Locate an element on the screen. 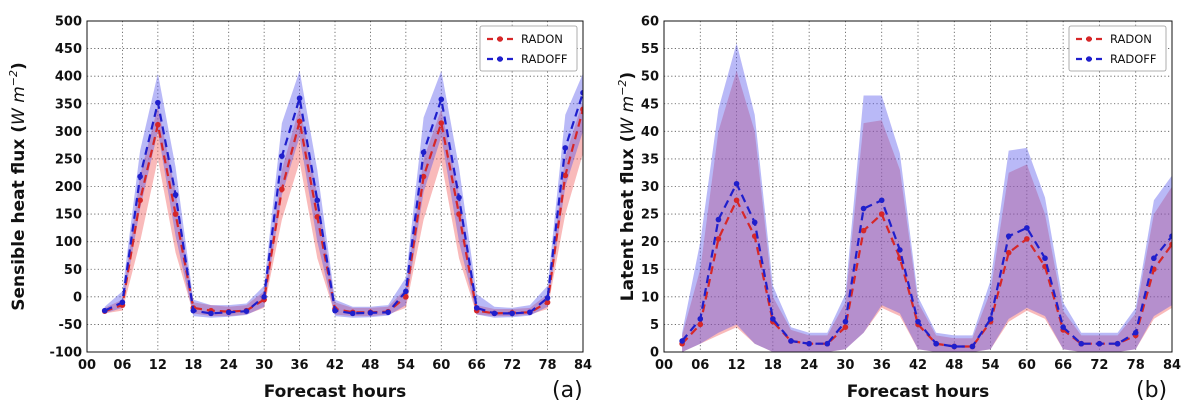  x-tick-label: 78 is located at coordinates (548, 365).